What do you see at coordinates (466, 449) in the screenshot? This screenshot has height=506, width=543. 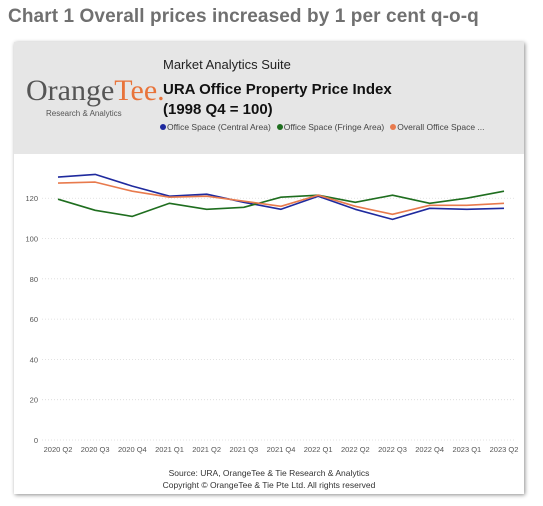 I see `x-tick-label: 2023 Q1` at bounding box center [466, 449].